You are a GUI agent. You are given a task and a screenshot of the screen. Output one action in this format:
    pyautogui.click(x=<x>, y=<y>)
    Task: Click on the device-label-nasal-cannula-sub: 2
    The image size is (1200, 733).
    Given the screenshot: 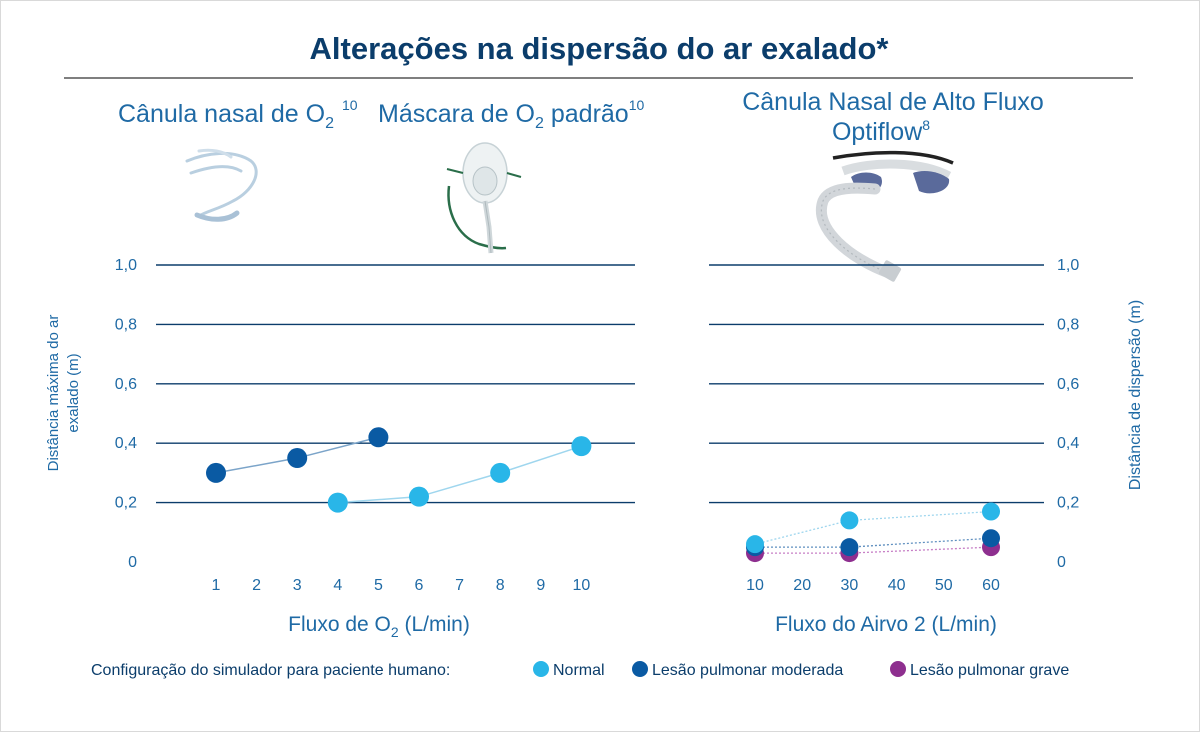 What is the action you would take?
    pyautogui.click(x=329, y=123)
    